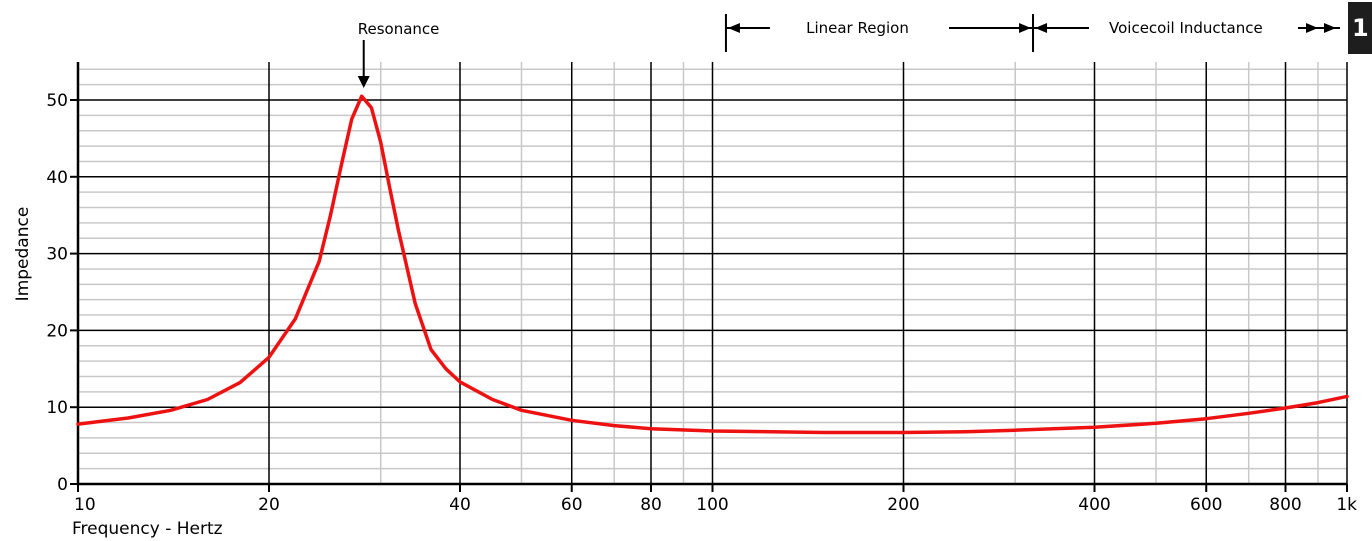  I want to click on voicecoil-left-arrow, so click(1041, 28).